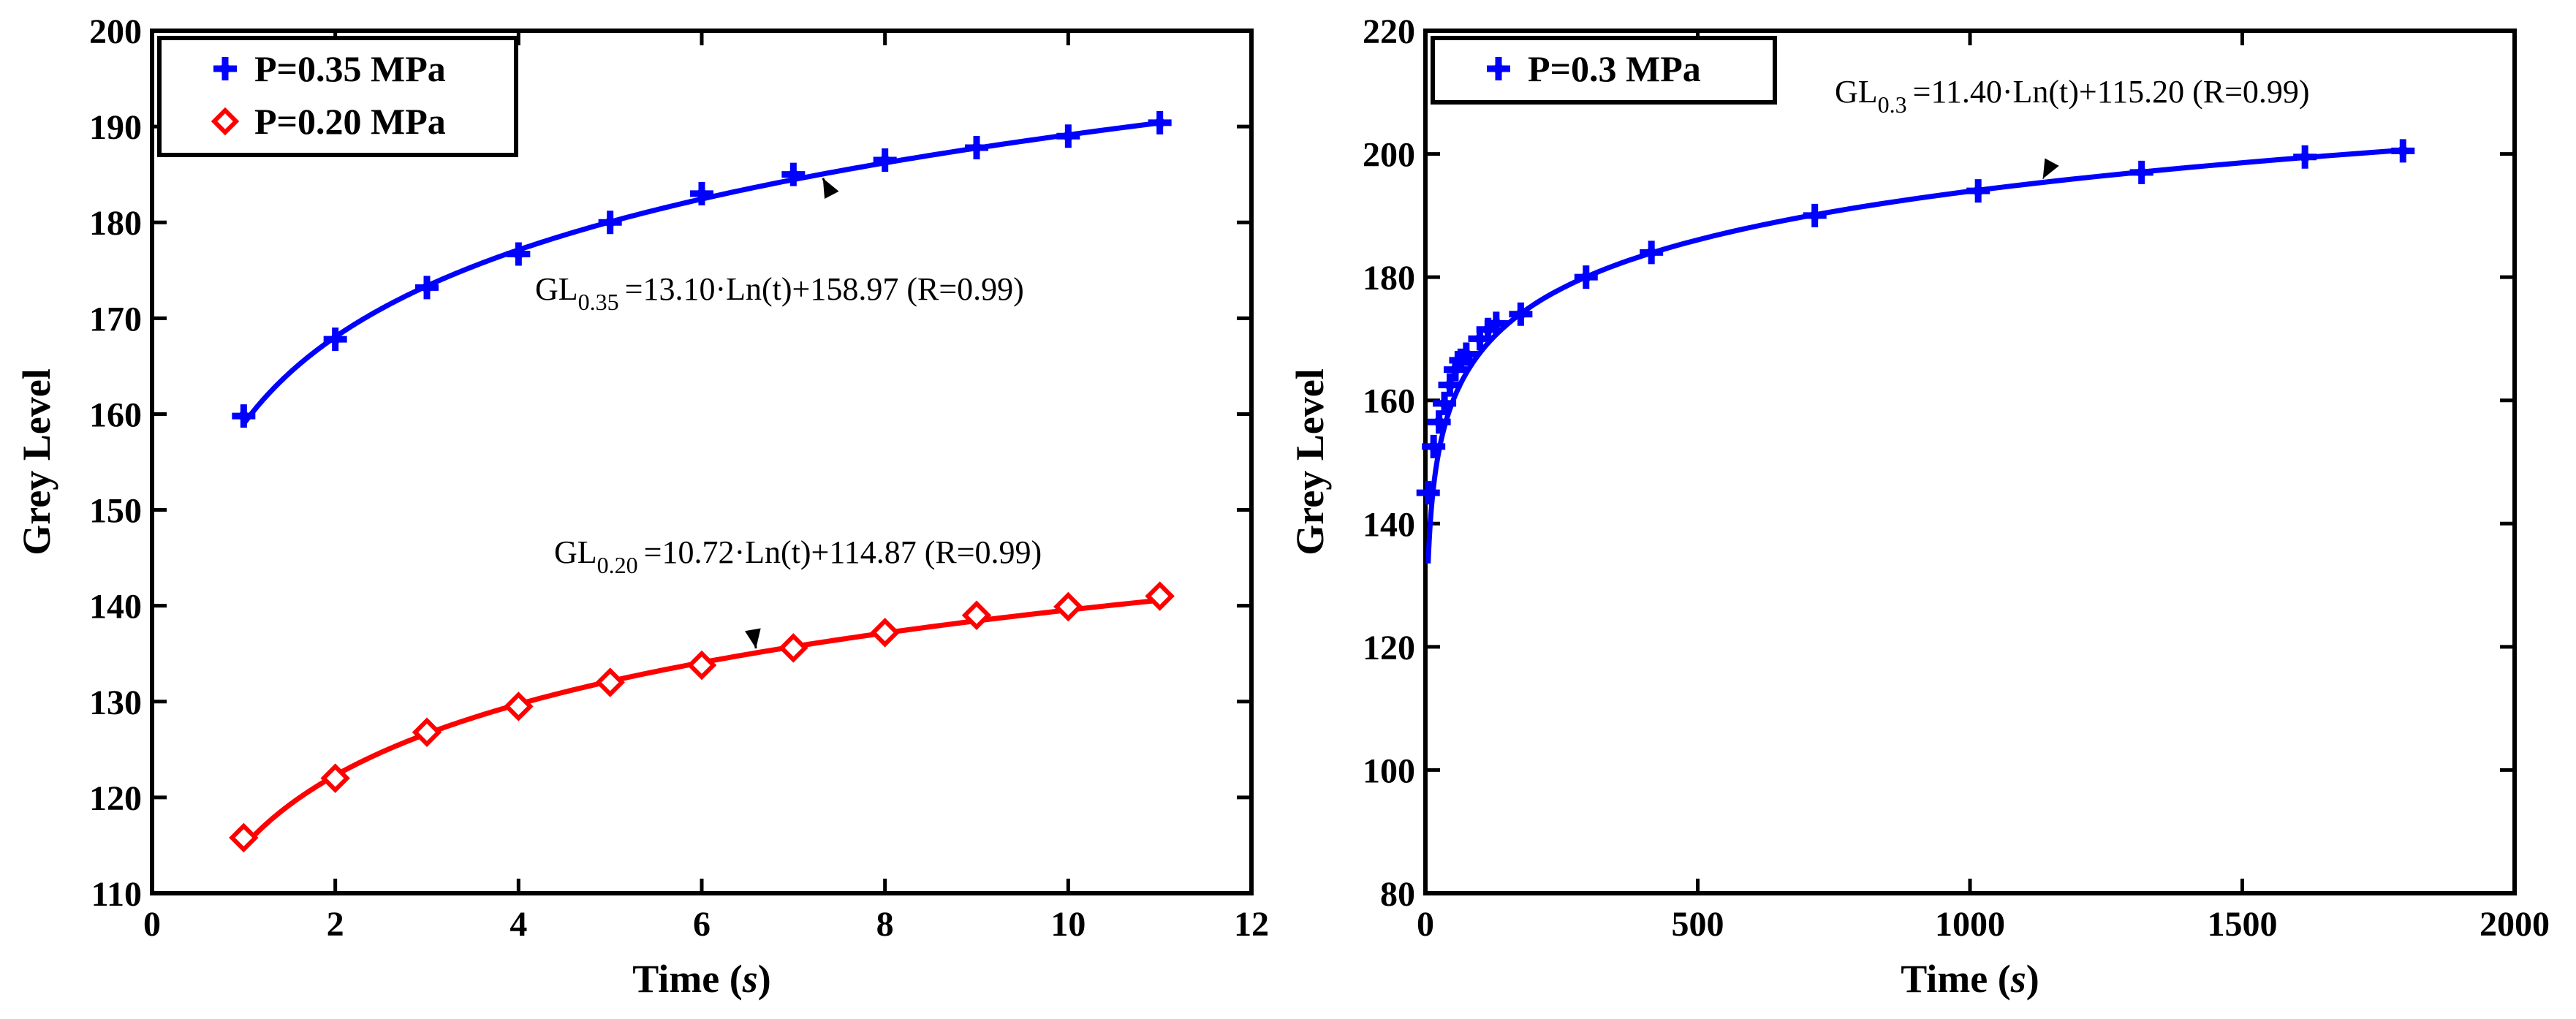  What do you see at coordinates (2072, 96) in the screenshot?
I see `fit-equation: GL0.3 =11.40·Ln(t)+115.20 (R=0.99)` at bounding box center [2072, 96].